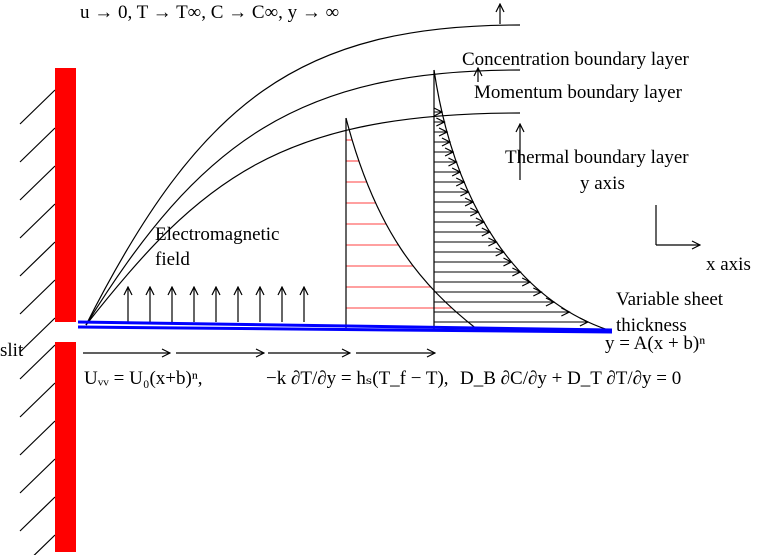 The image size is (766, 555). I want to click on wall-lower, so click(65, 447).